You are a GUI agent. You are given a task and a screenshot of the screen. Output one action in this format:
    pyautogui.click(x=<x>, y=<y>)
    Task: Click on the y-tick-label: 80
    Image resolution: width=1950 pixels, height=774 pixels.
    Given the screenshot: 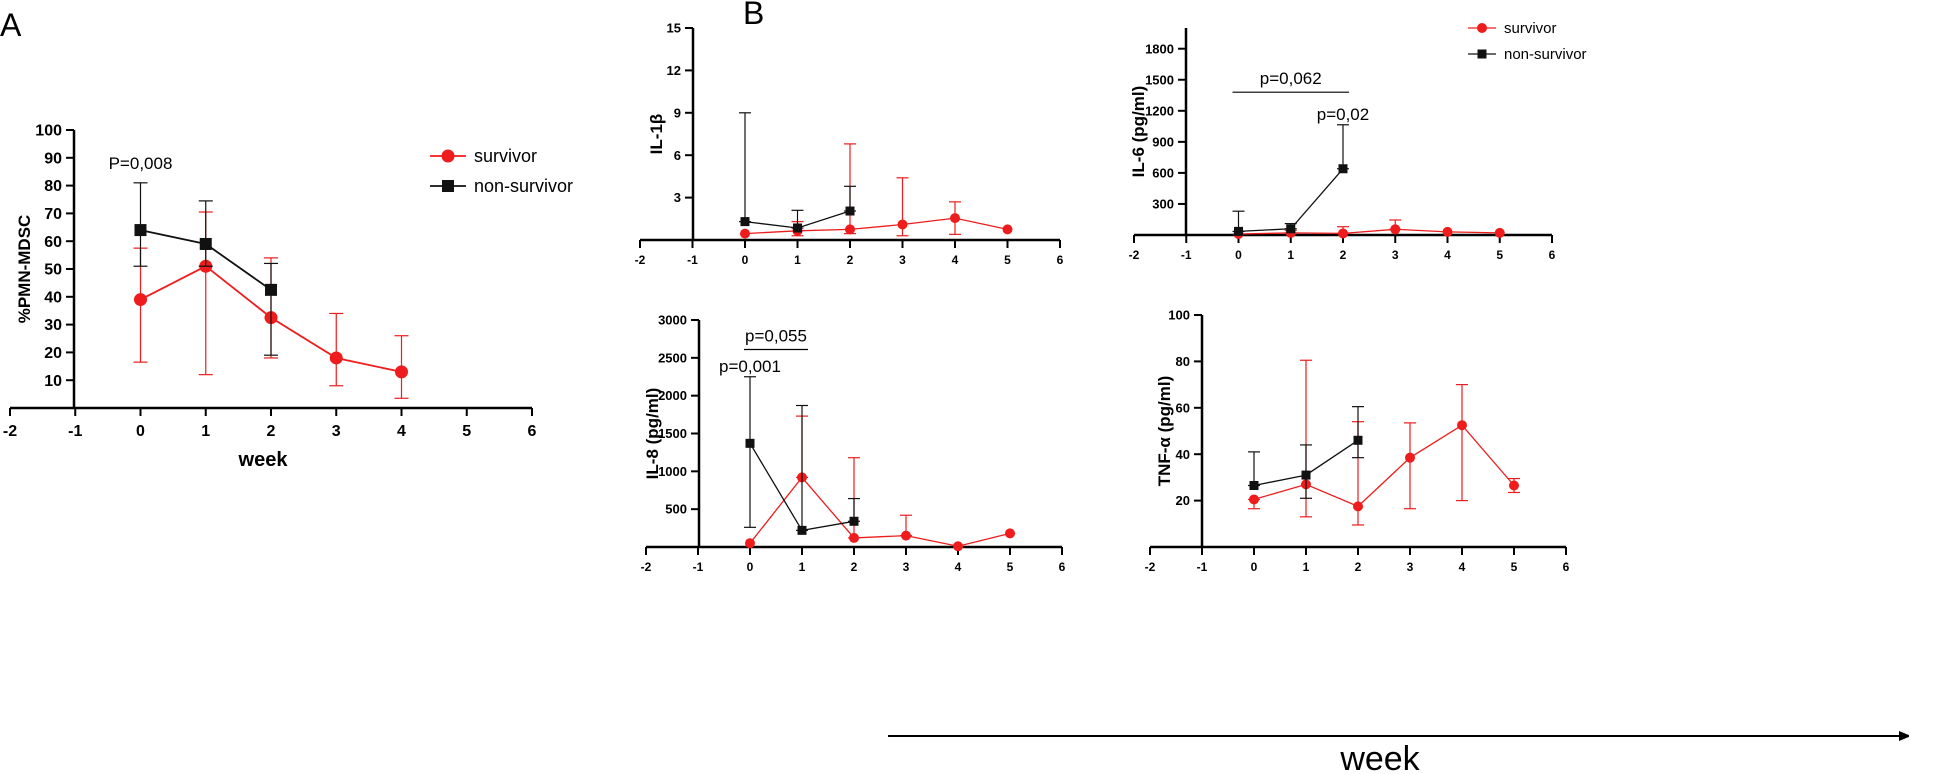 What is the action you would take?
    pyautogui.click(x=1183, y=361)
    